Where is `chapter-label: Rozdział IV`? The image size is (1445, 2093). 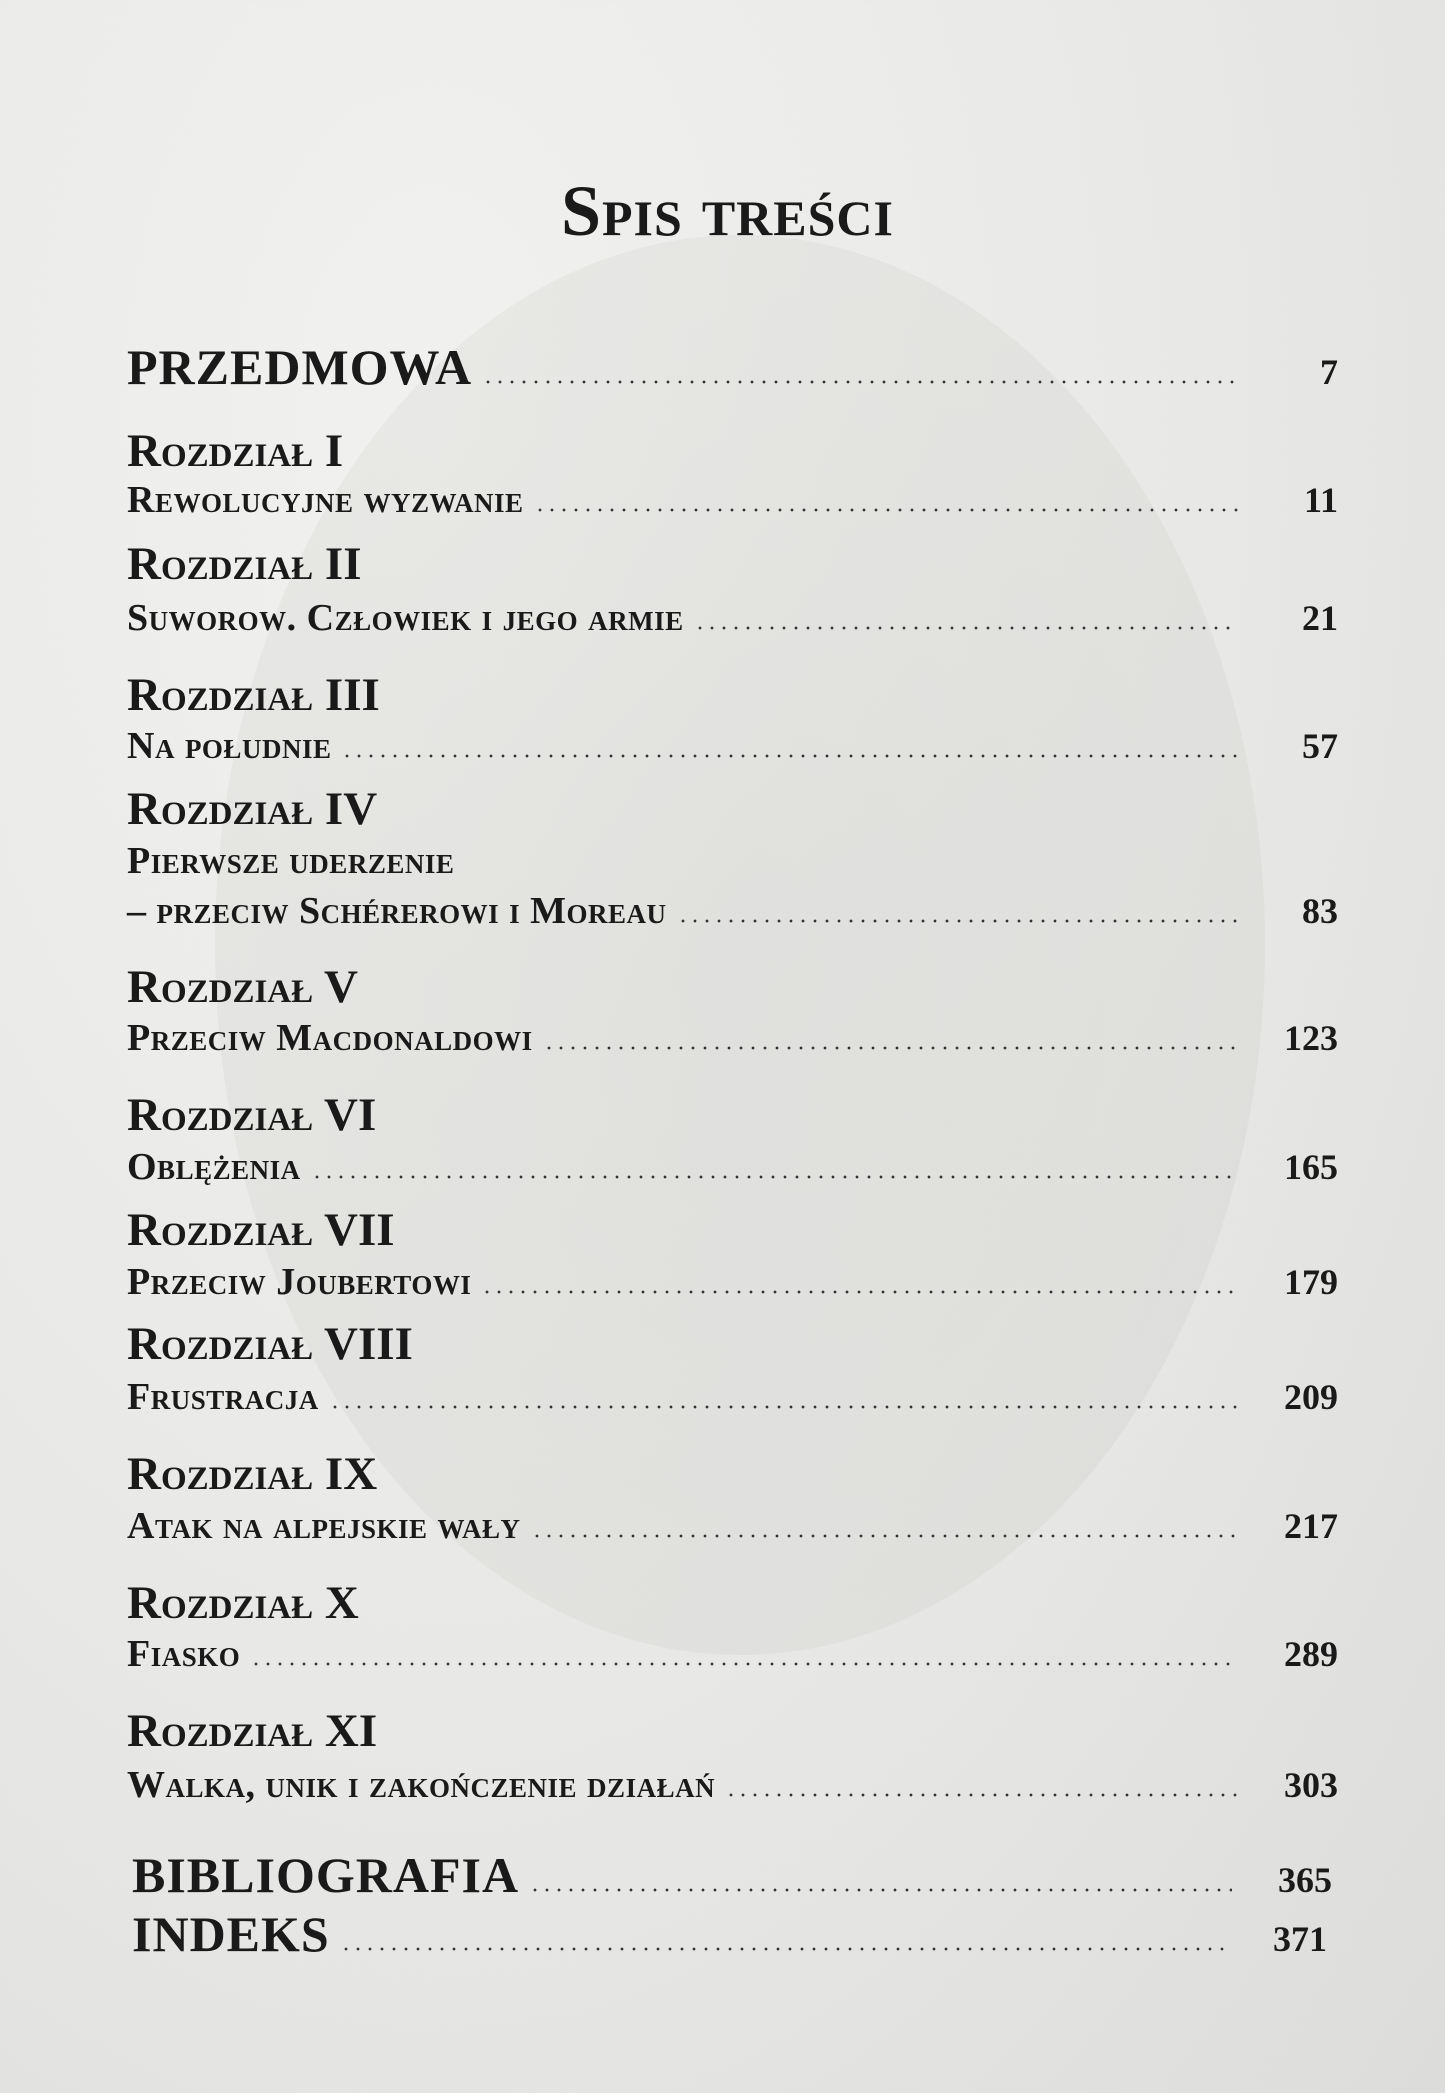 chapter-label: Rozdział IV is located at coordinates (252, 809).